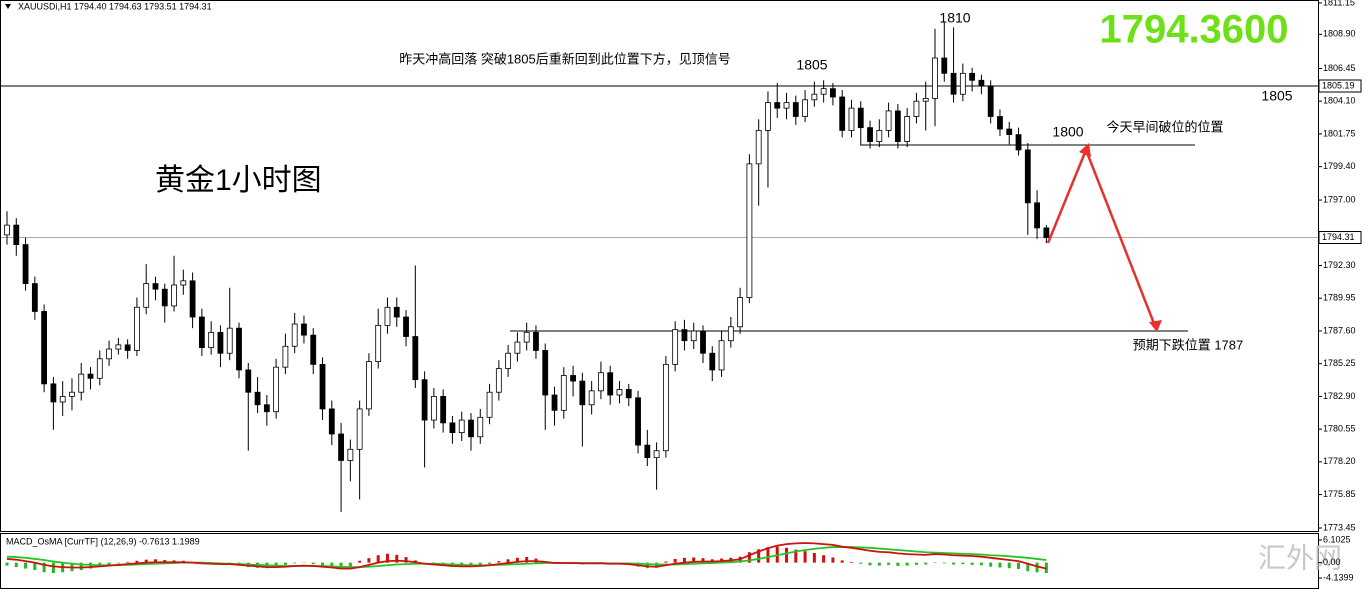 The width and height of the screenshot is (1366, 589). Describe the element at coordinates (1339, 527) in the screenshot. I see `y-tick-label: 1773.45` at that location.